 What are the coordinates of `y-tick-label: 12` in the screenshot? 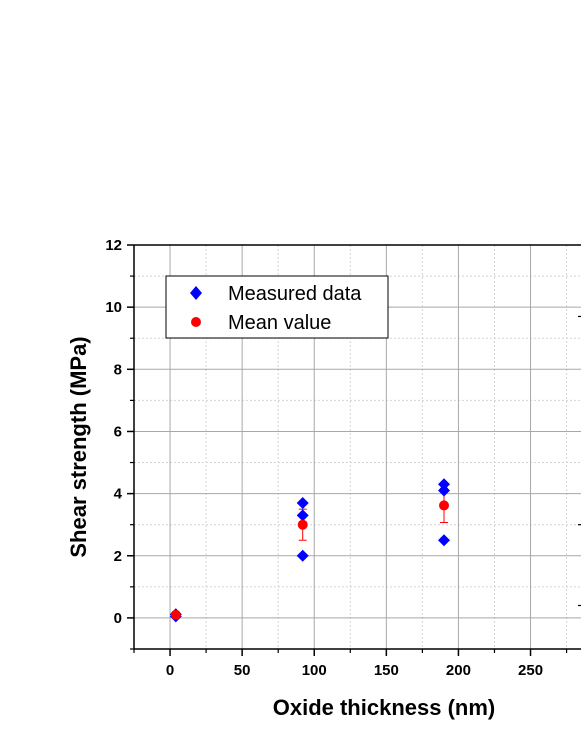 It's located at (113, 245).